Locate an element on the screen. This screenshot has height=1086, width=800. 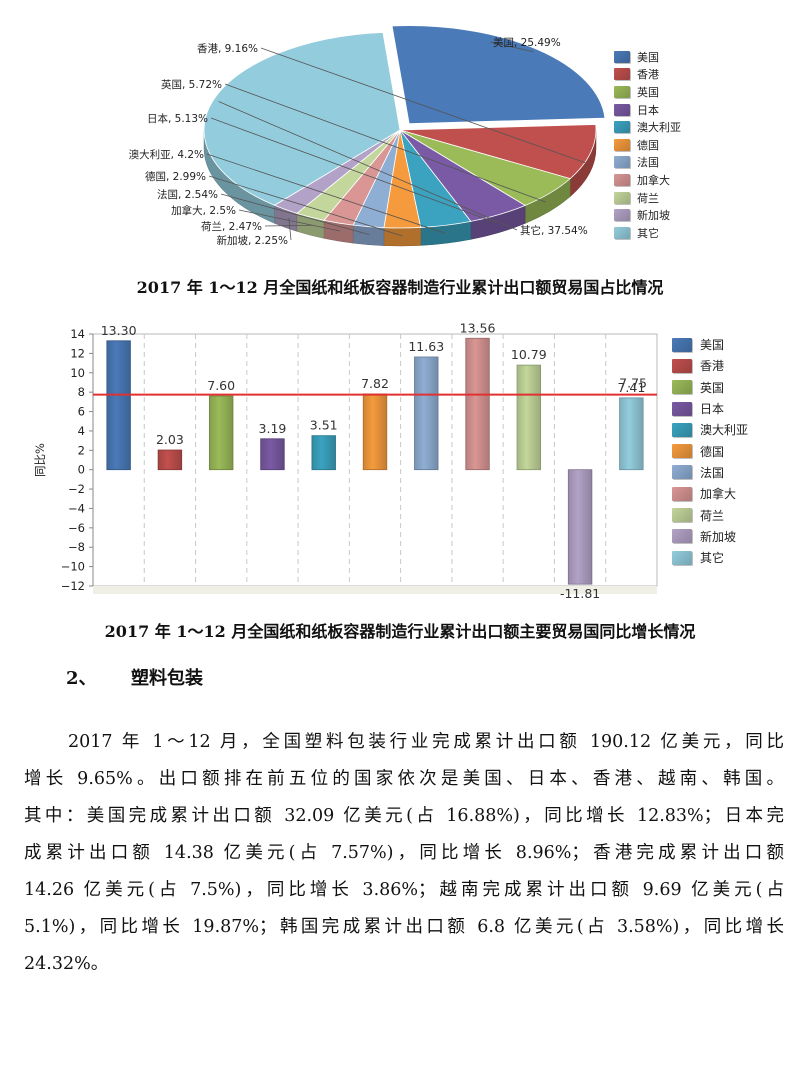
pie-legend-label: 加拿大 is located at coordinates (653, 180).